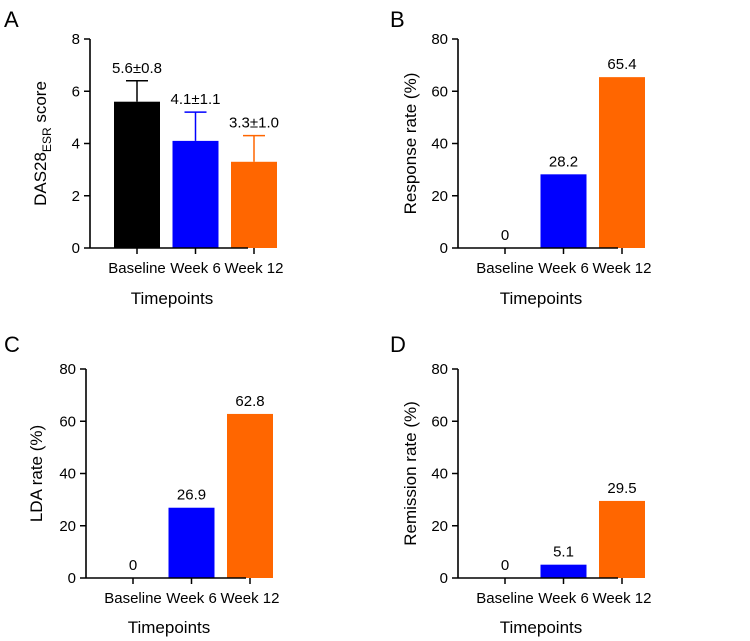 The height and width of the screenshot is (641, 750). I want to click on panel-letter: C, so click(12, 344).